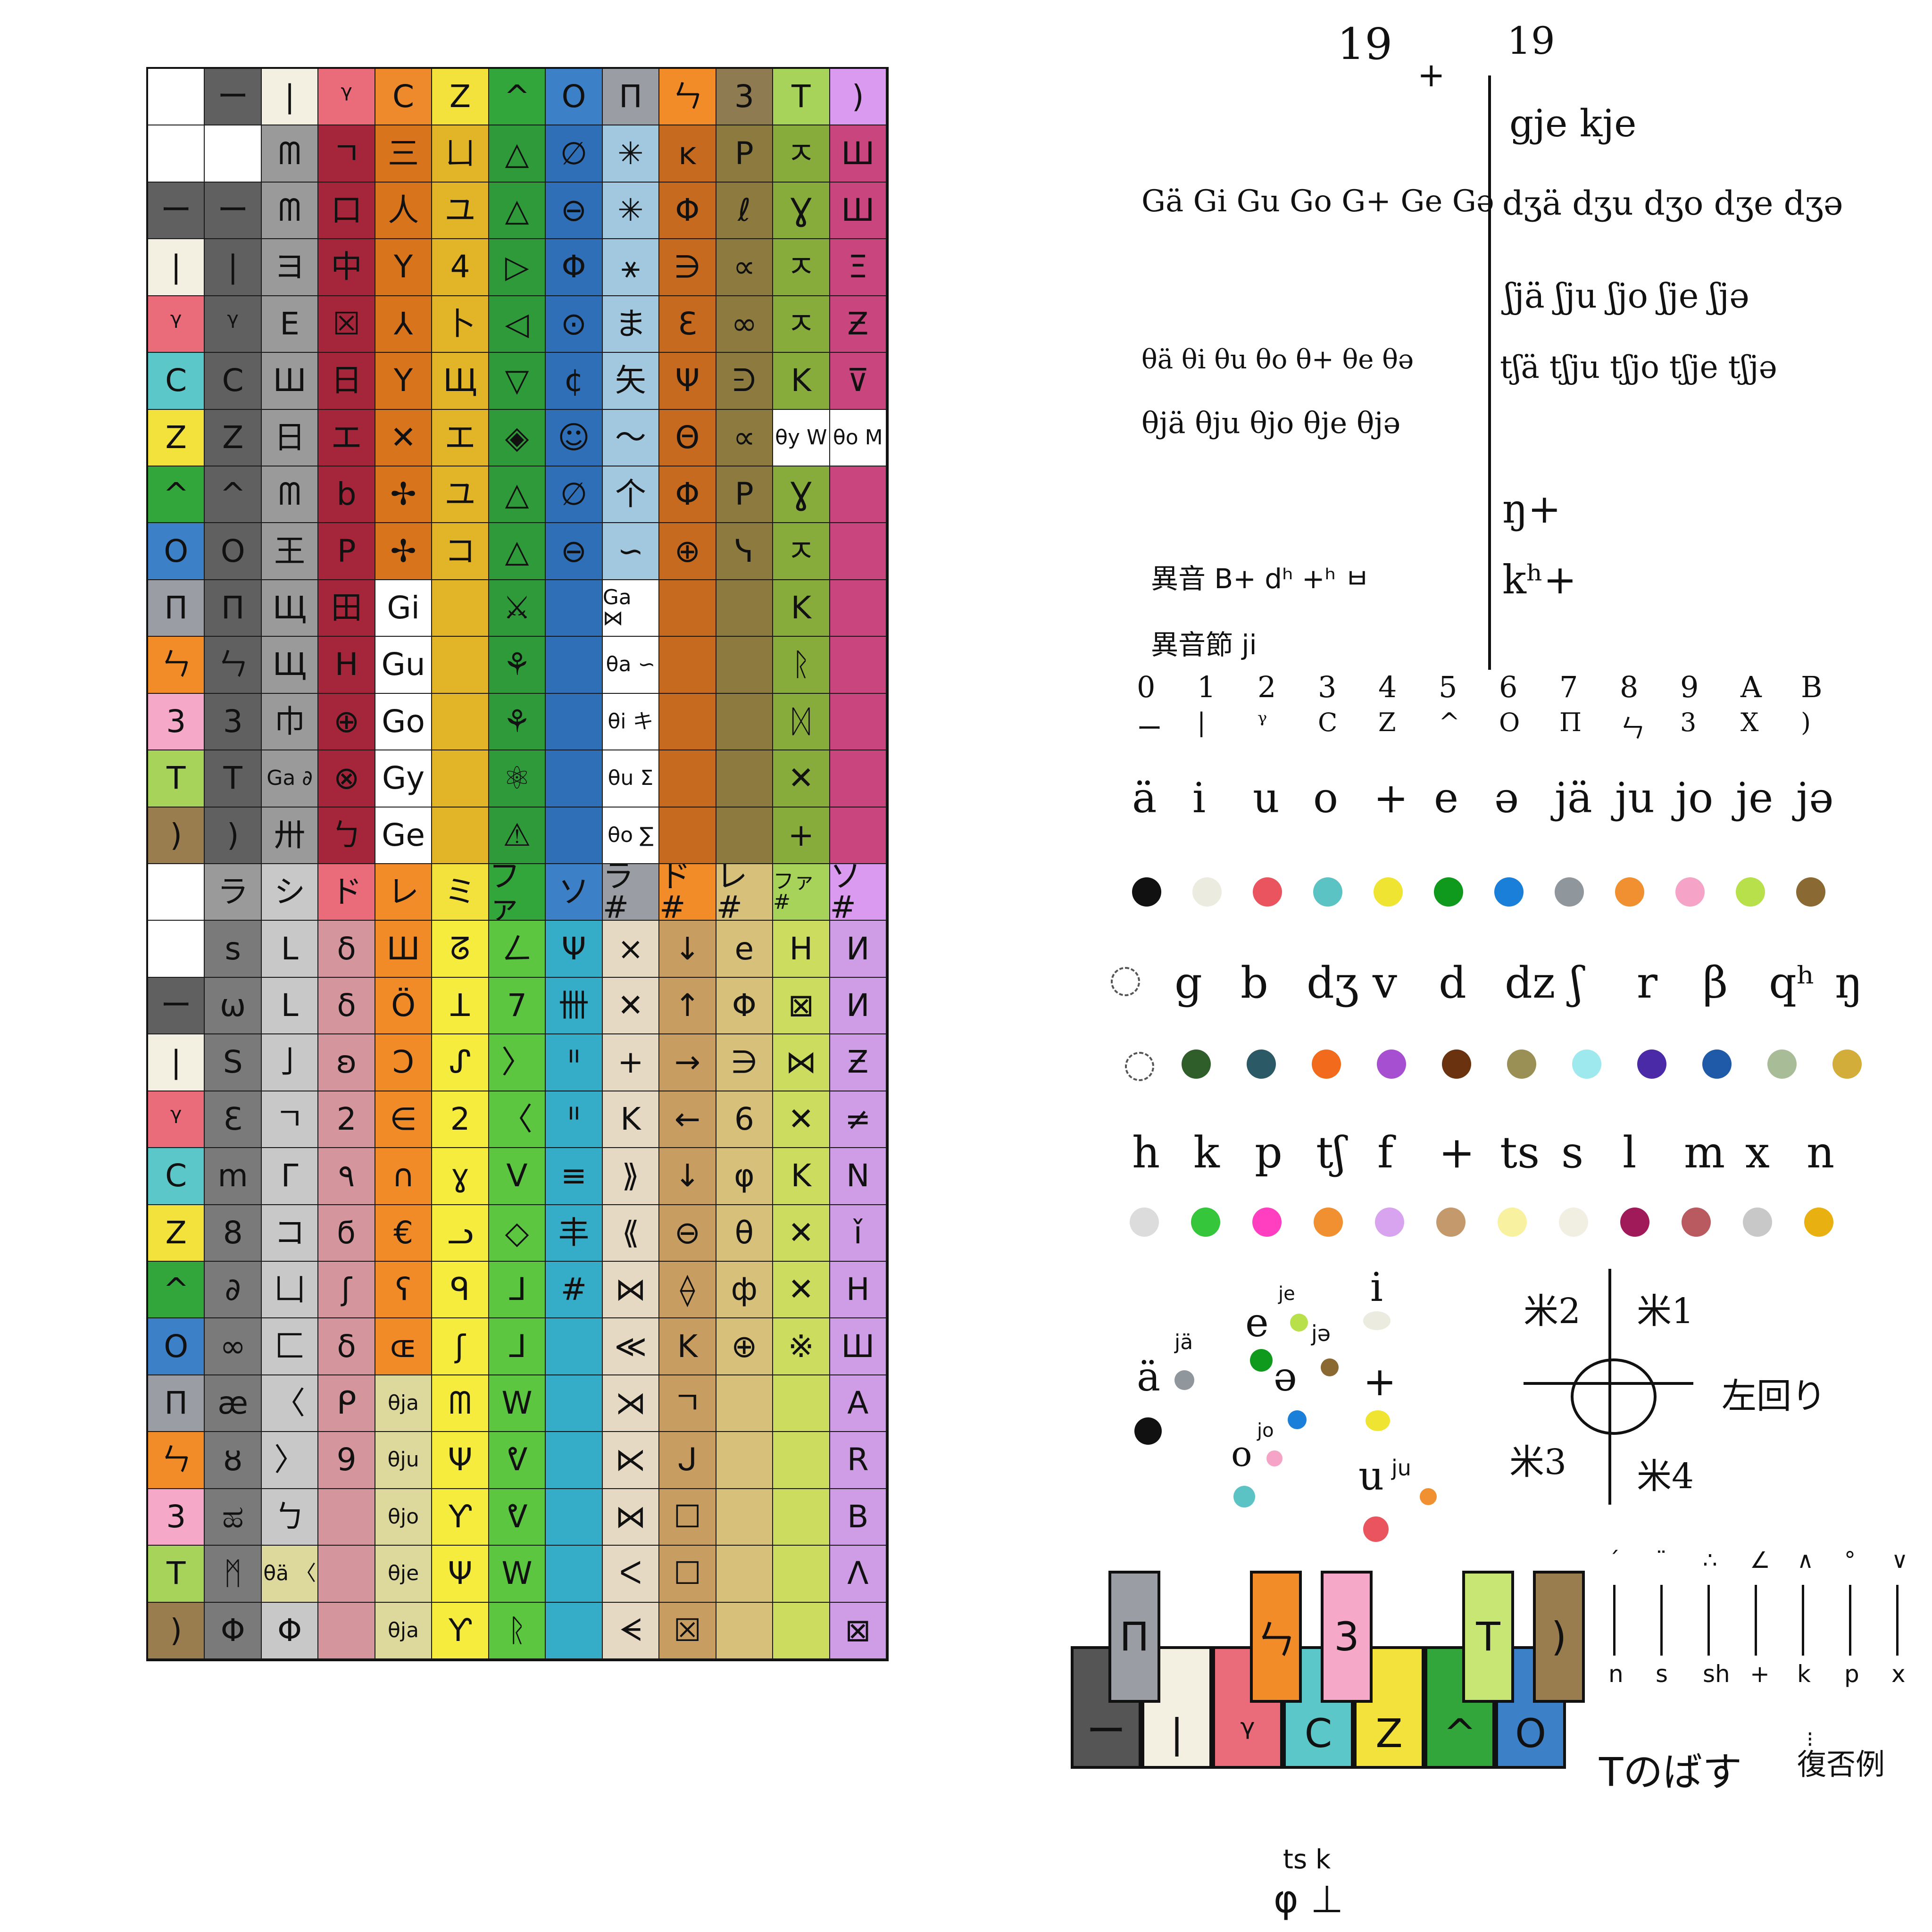  I want to click on grid-cell: ー, so click(234, 211).